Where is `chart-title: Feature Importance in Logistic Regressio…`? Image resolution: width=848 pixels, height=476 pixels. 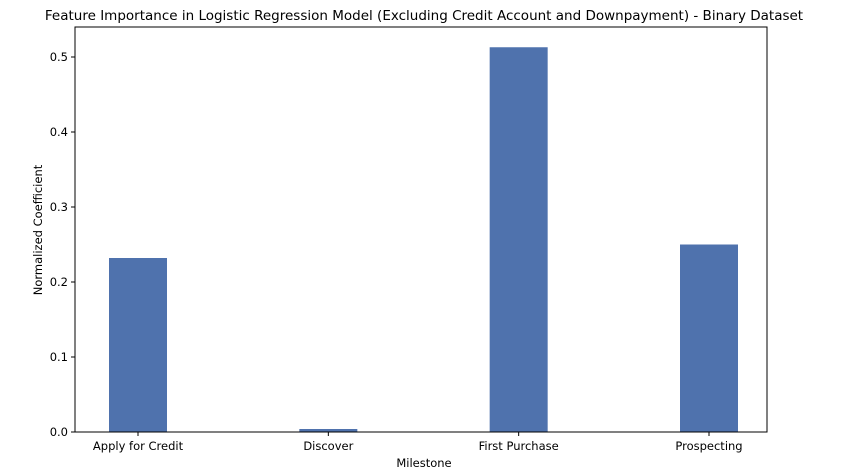
chart-title: Feature Importance in Logistic Regressio… is located at coordinates (424, 16).